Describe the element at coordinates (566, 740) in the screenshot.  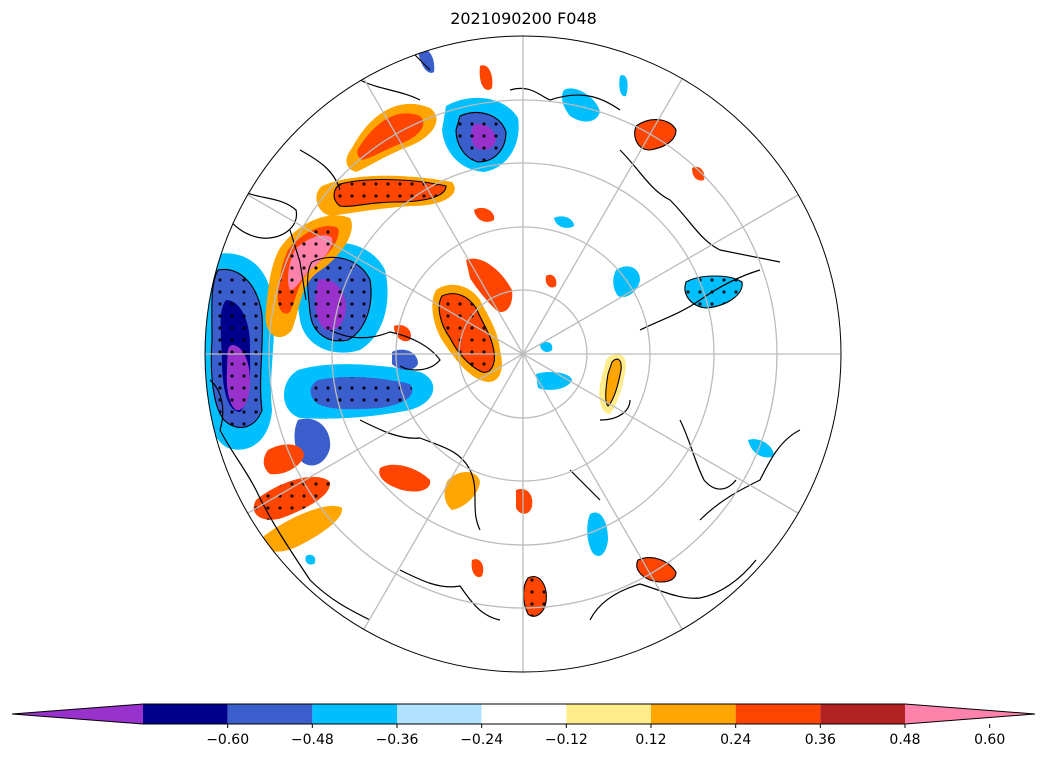
I see `colorbar-tick-label: −0.12` at that location.